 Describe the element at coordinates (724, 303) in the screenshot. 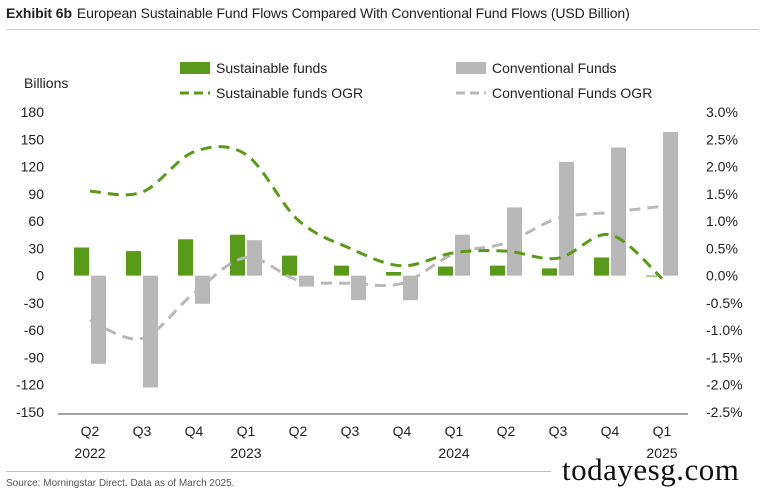

I see `y2-tick-label: -0.5%` at that location.